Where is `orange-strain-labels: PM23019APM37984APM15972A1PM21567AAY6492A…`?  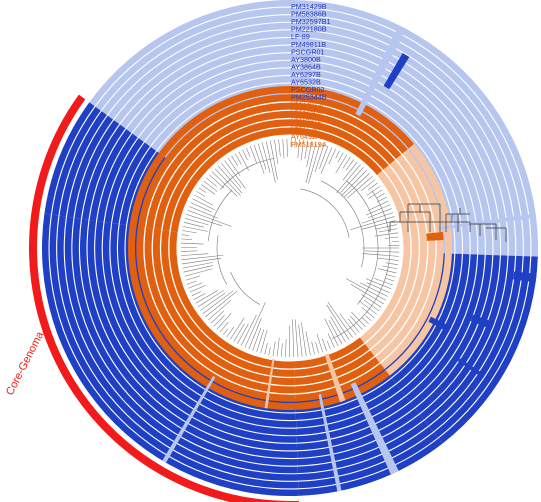
orange-strain-labels: PM23019APM37984APM15972A1PM21567AAY6492A… is located at coordinates (311, 124).